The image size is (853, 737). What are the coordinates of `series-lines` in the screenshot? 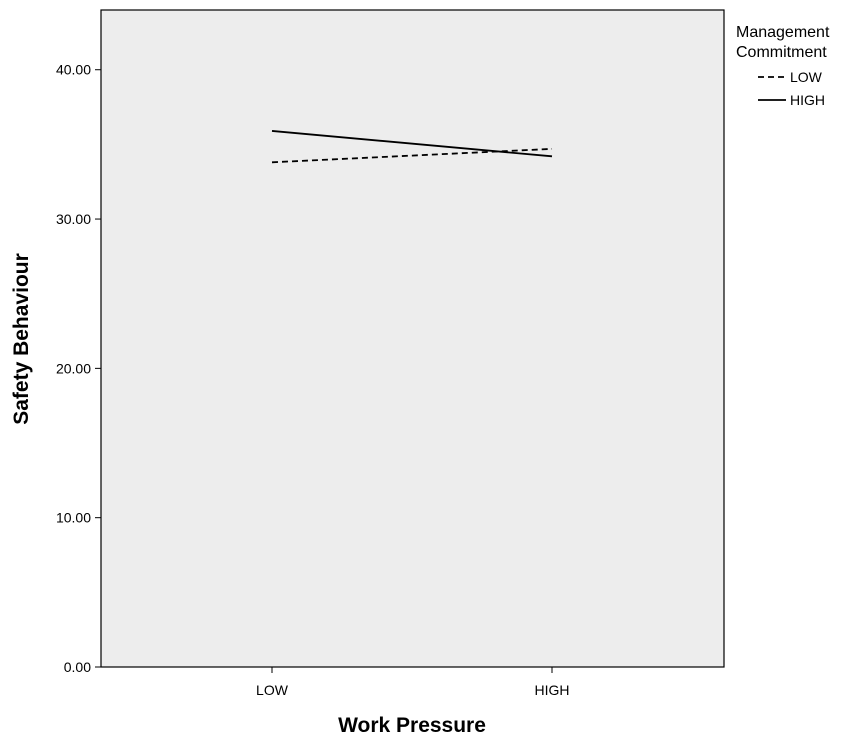 It's located at (412, 147).